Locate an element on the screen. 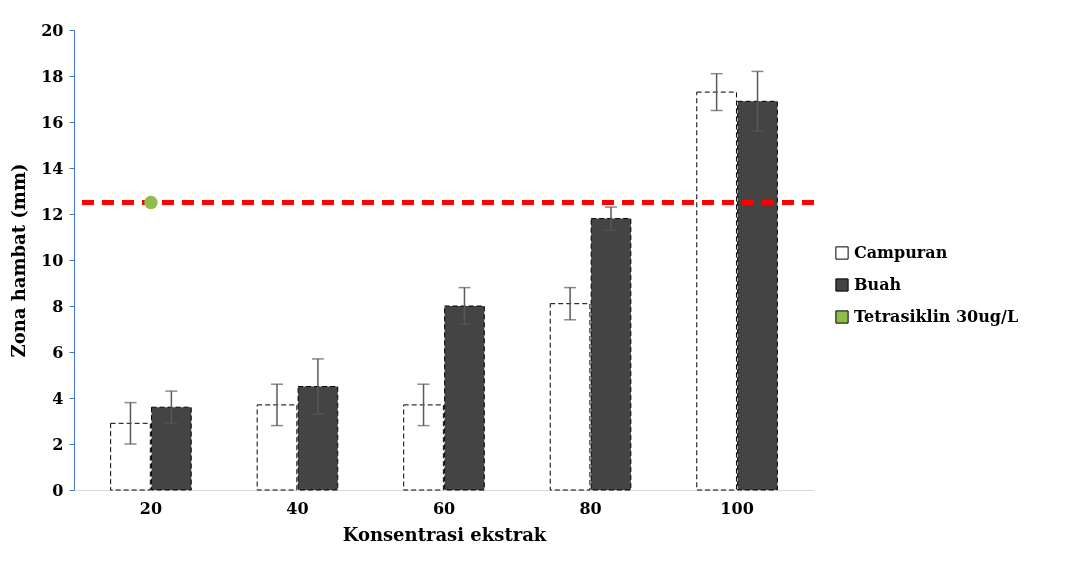  x-tick-label: 40 is located at coordinates (297, 508).